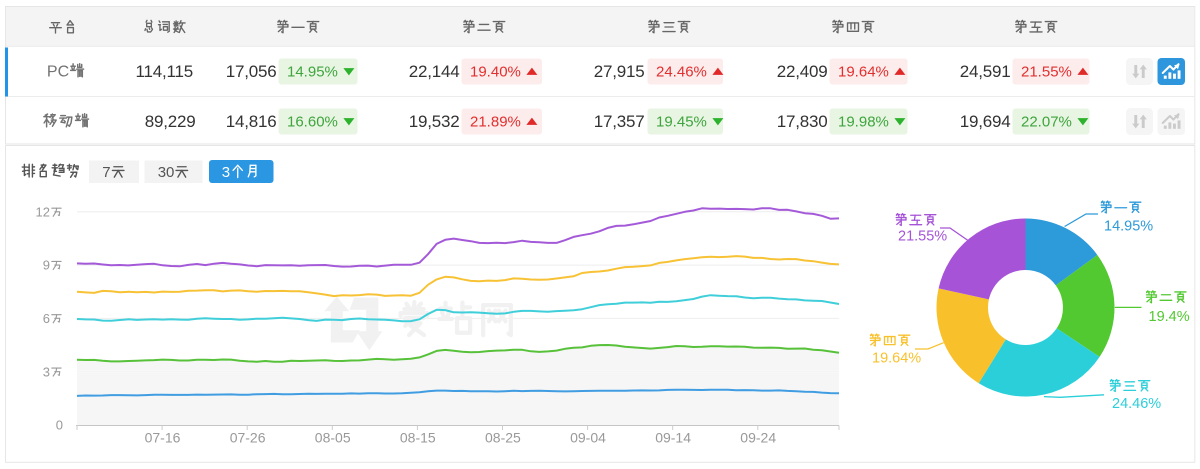 The width and height of the screenshot is (1200, 469). I want to click on svg-text: 21.89%, so click(495, 121).